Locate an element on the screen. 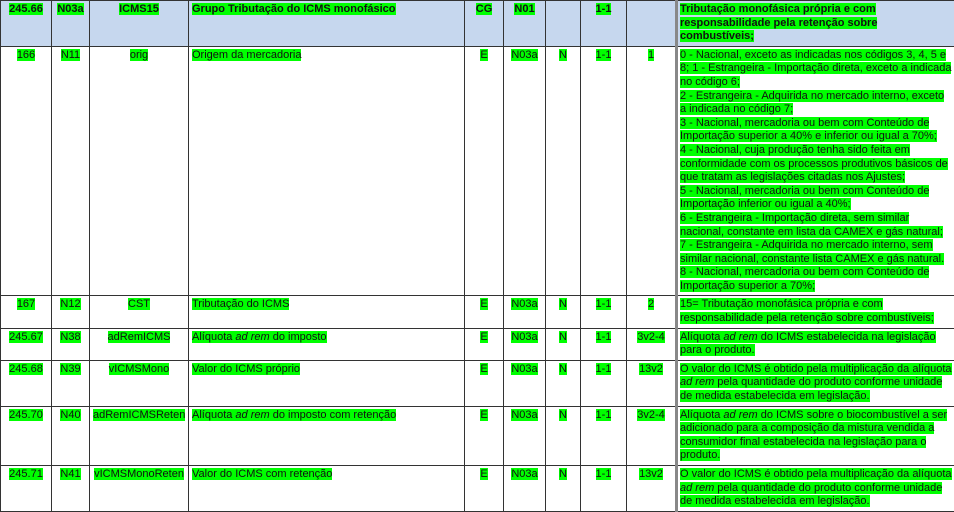 Image resolution: width=954 pixels, height=512 pixels. header-code-text: N03a is located at coordinates (70, 9).